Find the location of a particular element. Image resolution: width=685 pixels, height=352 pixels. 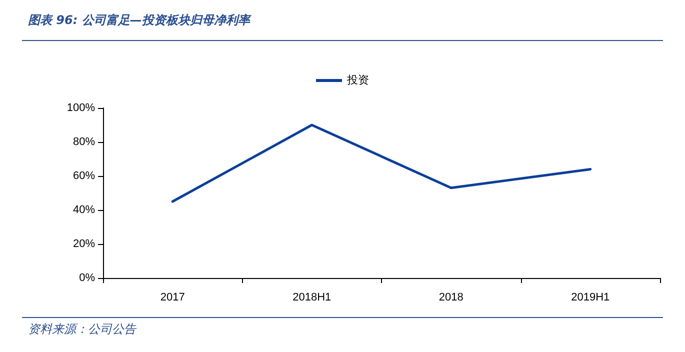

x-tick-label: 2018H1 is located at coordinates (312, 298).